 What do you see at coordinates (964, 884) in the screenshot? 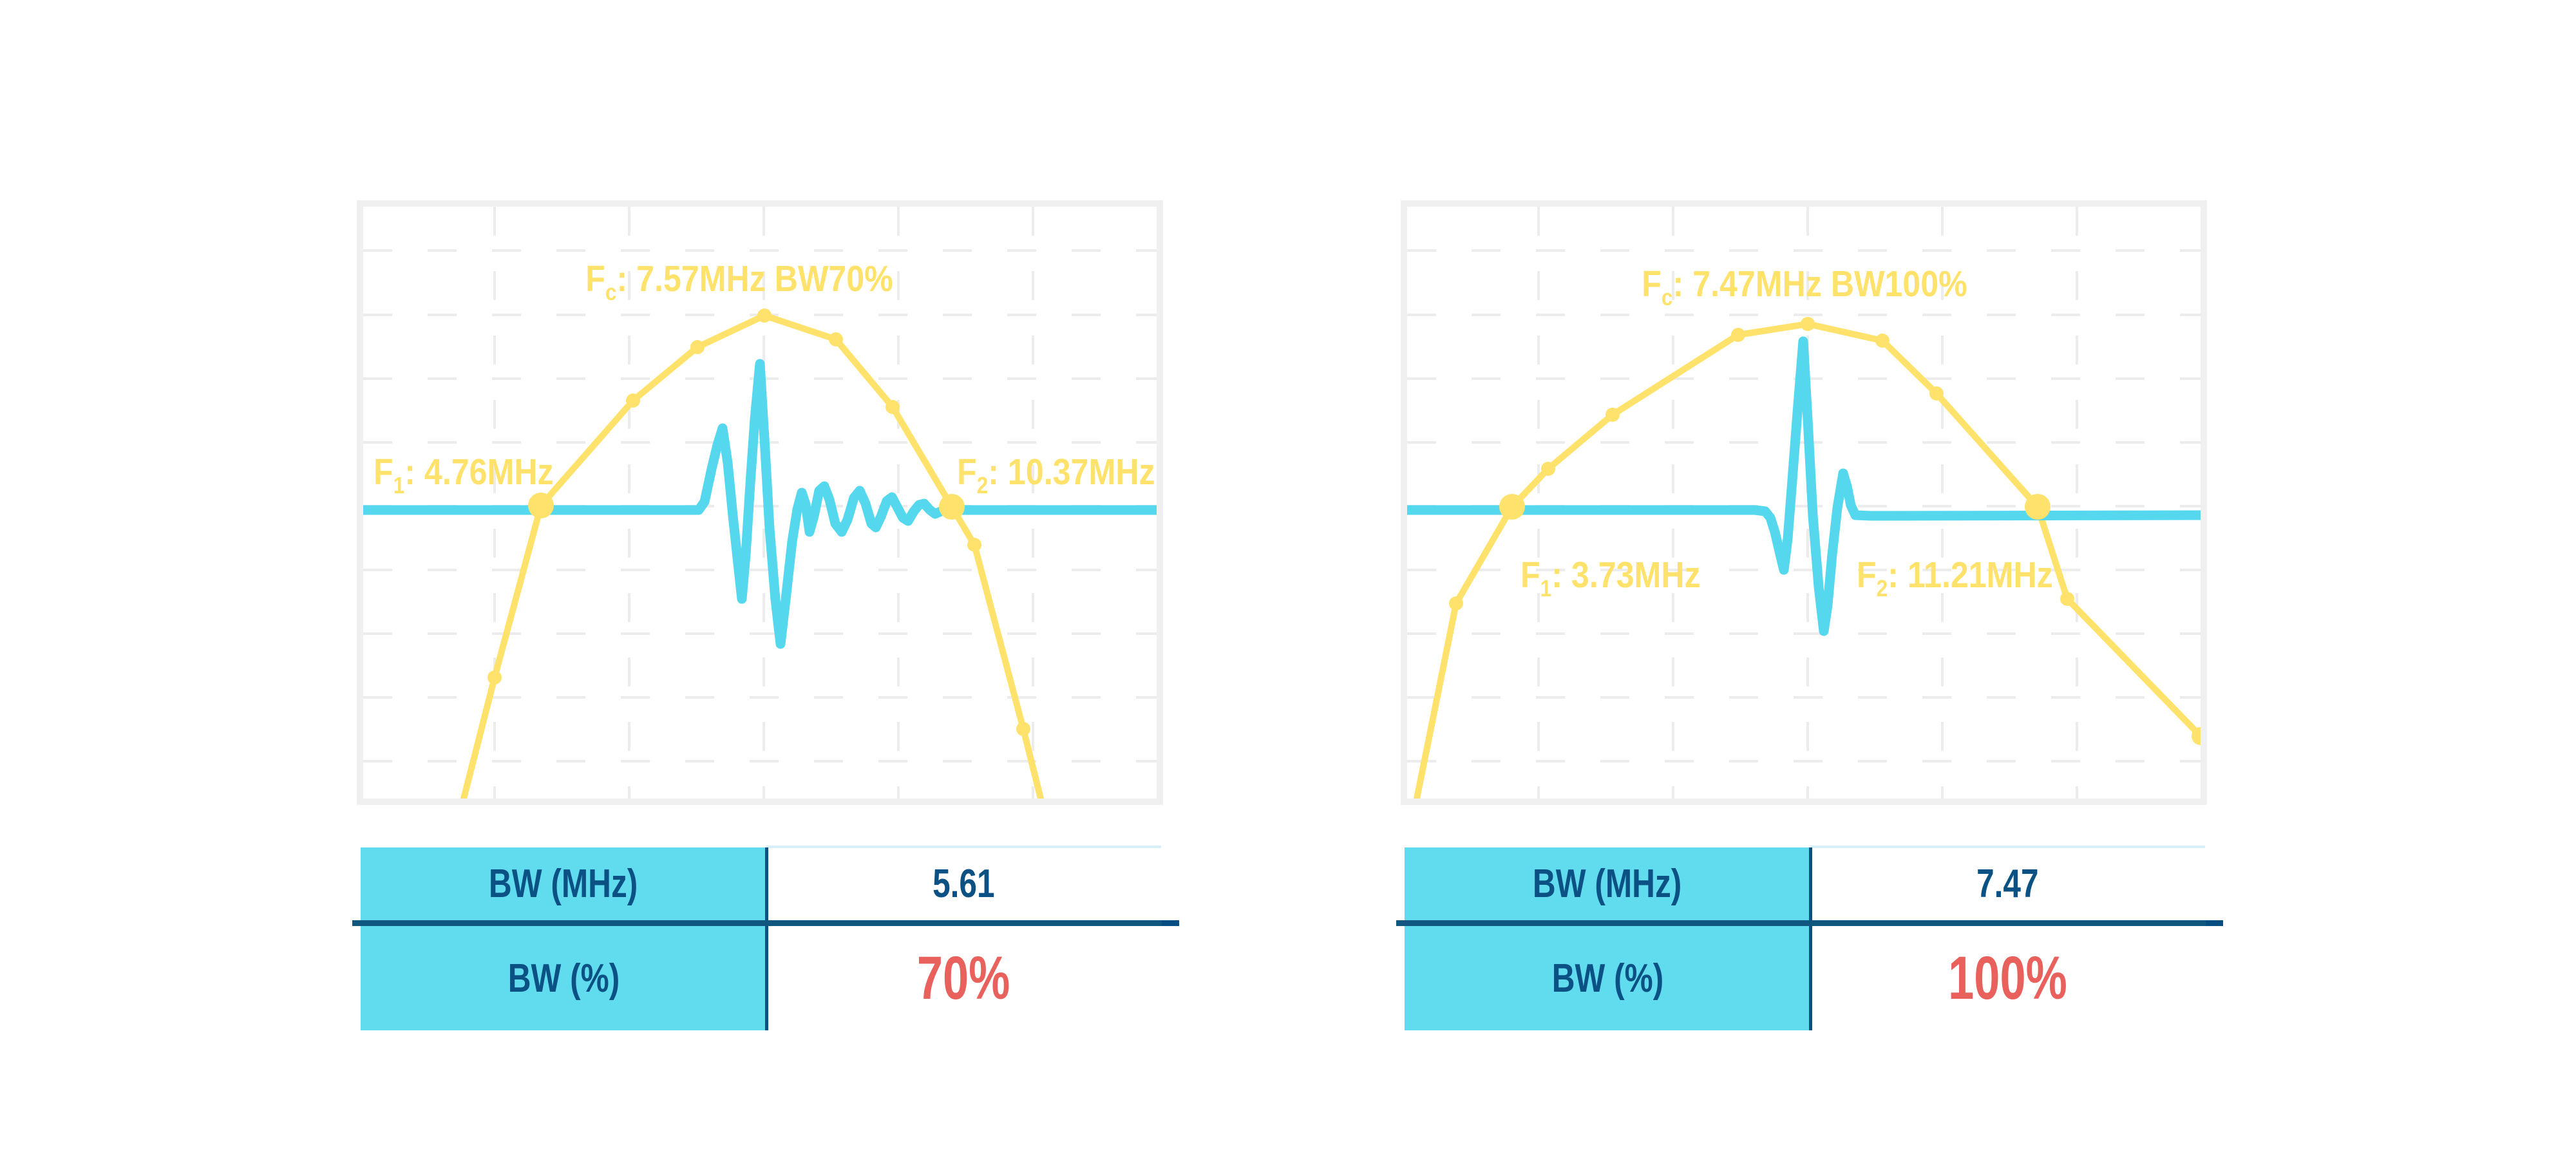
I see `bw-mhz-value: 5.61` at bounding box center [964, 884].